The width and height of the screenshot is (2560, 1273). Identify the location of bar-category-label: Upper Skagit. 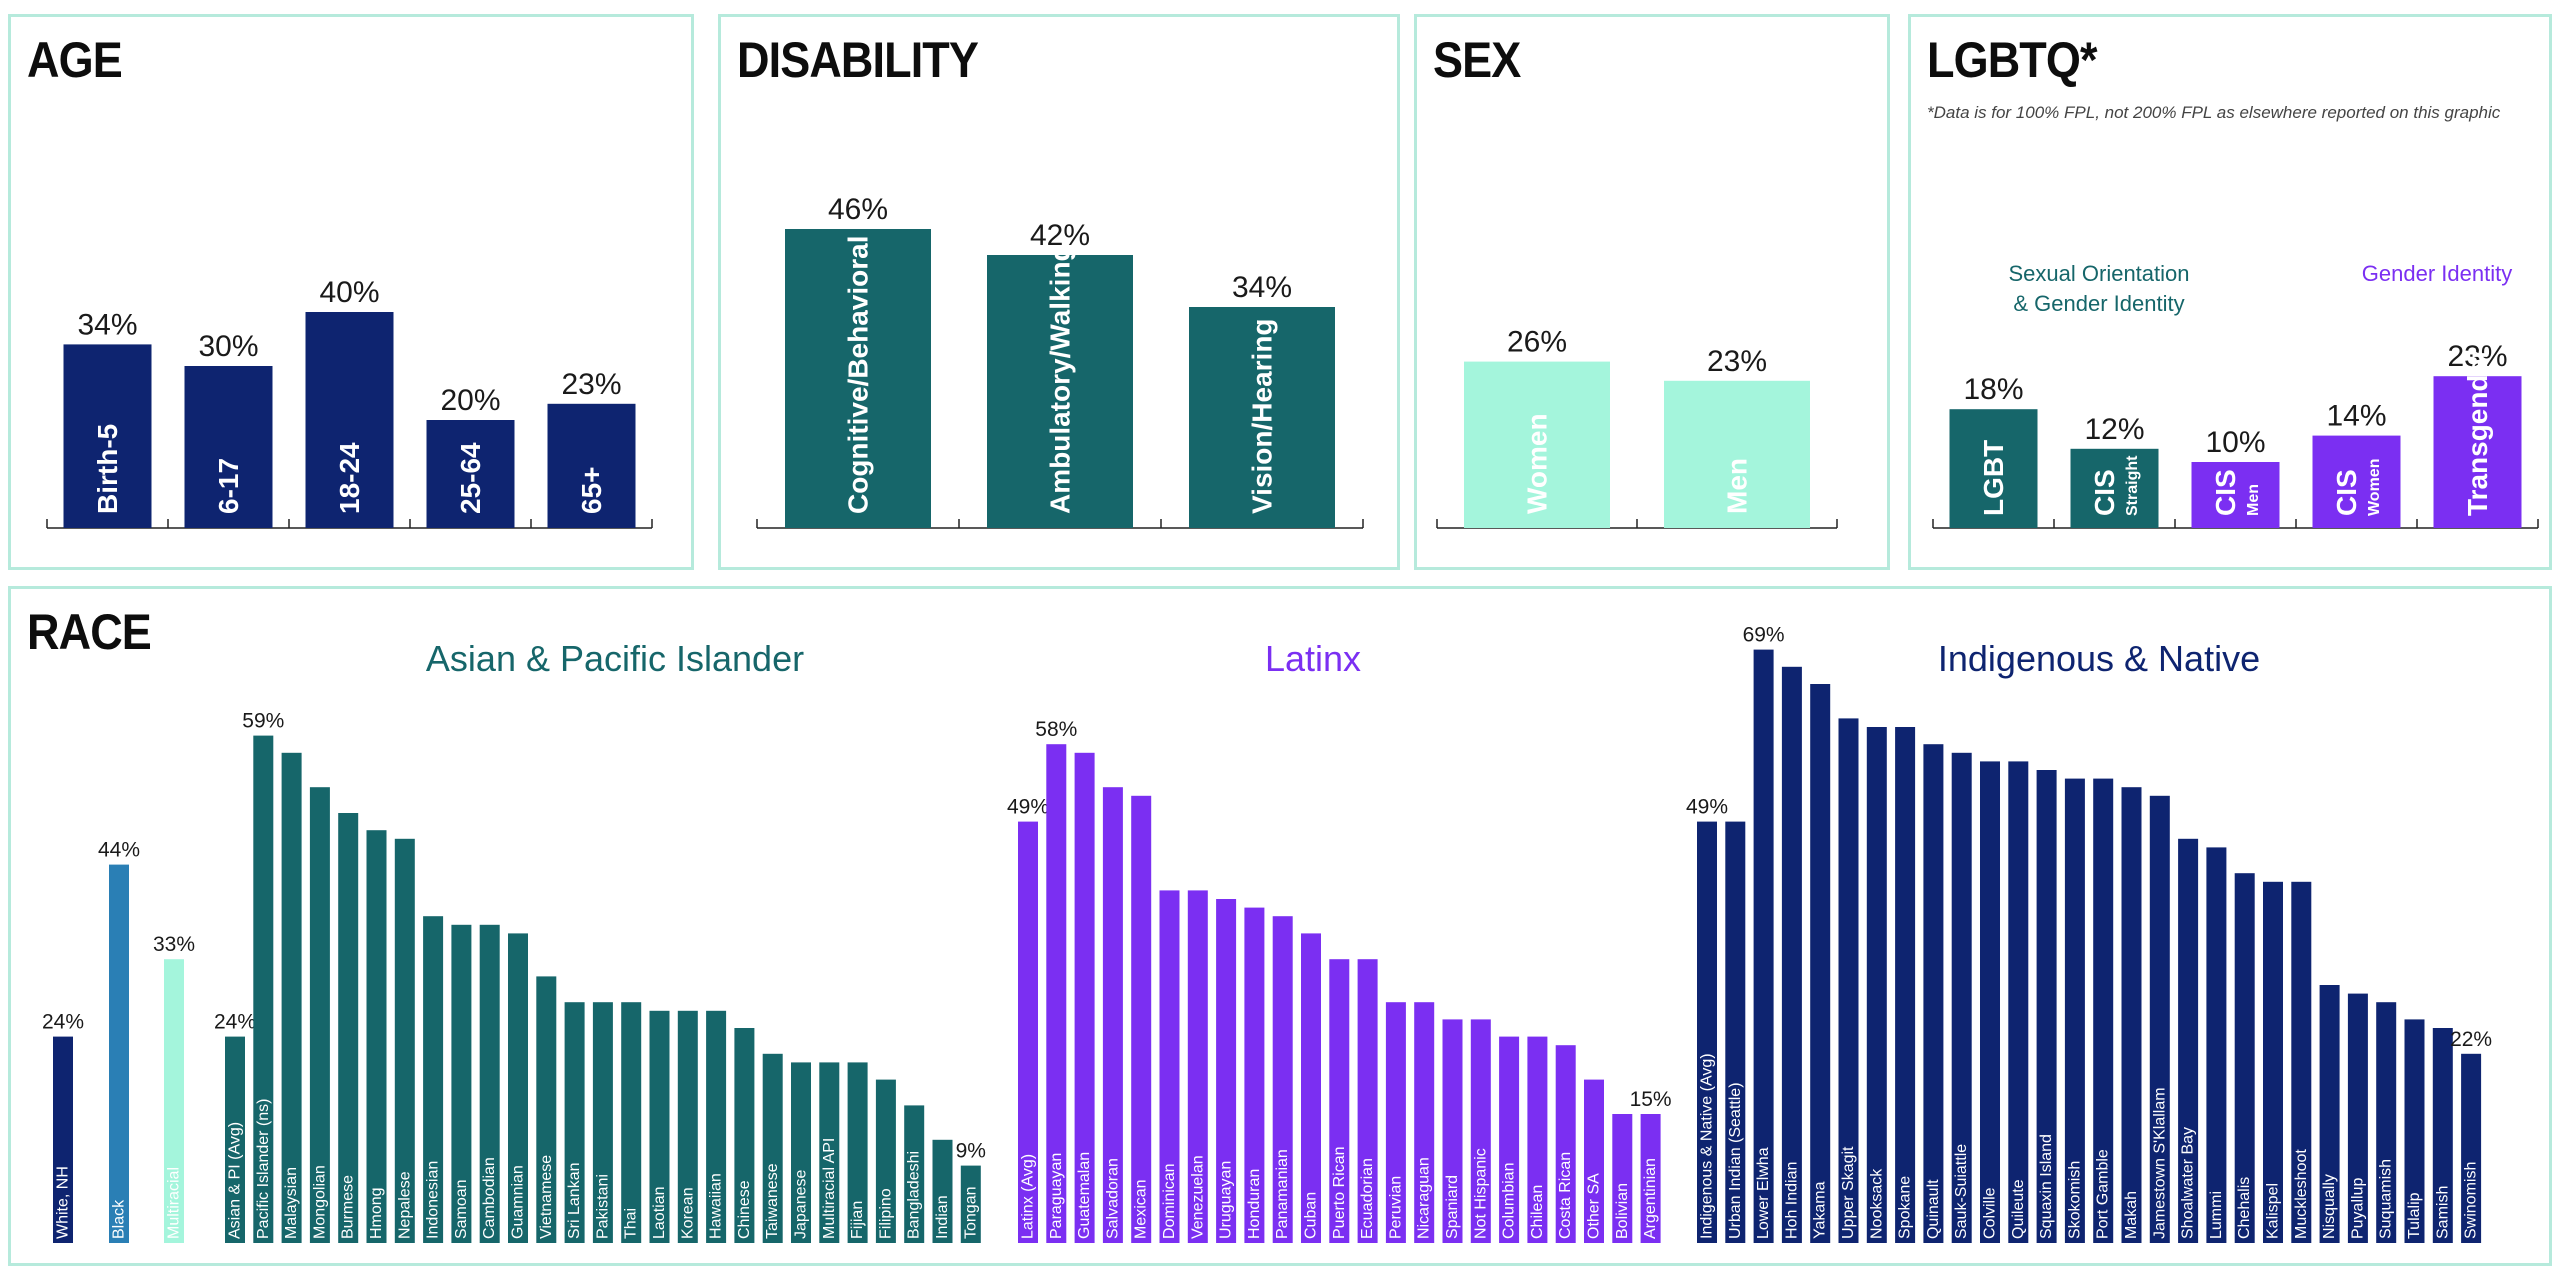
(1848, 1192).